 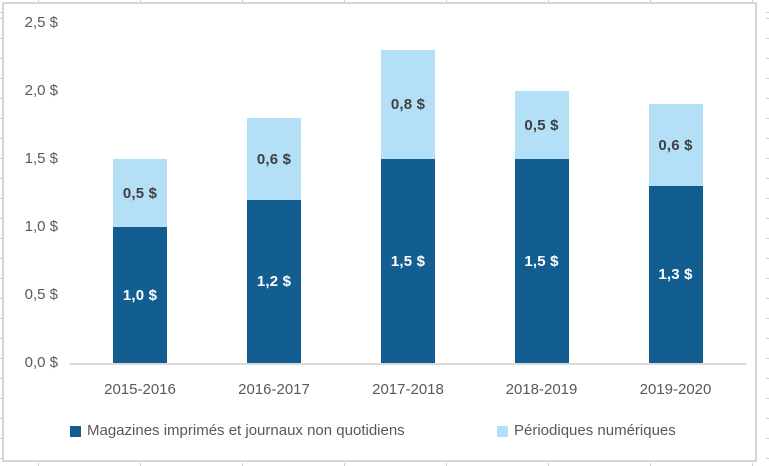 I want to click on y-axis-tick-label: 0,0 $, so click(x=41, y=362).